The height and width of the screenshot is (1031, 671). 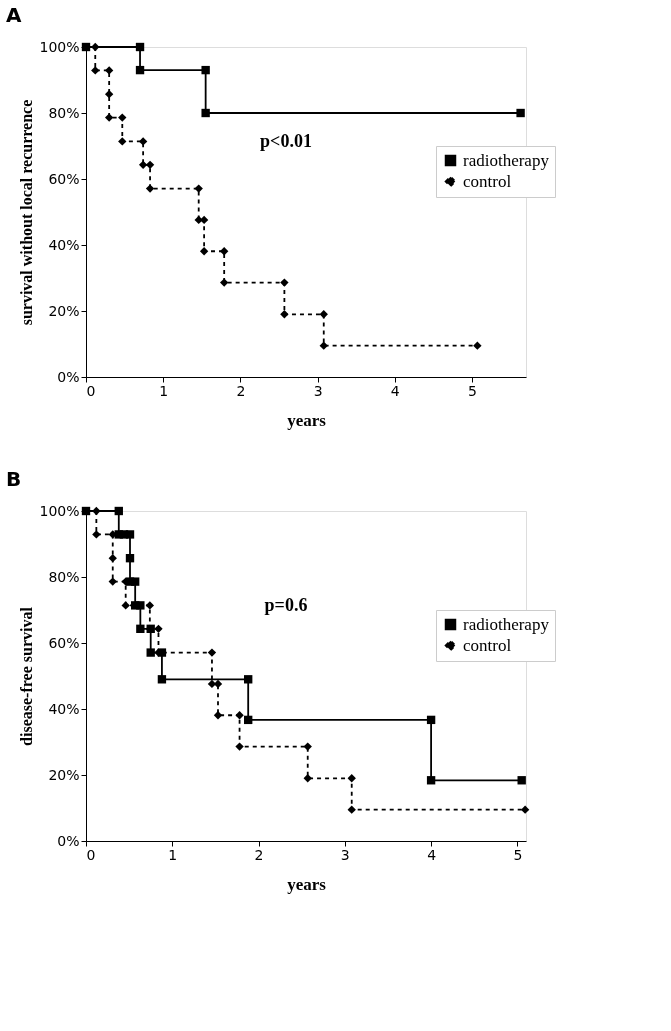 What do you see at coordinates (27, 676) in the screenshot?
I see `y-axis-title: disease-free survival` at bounding box center [27, 676].